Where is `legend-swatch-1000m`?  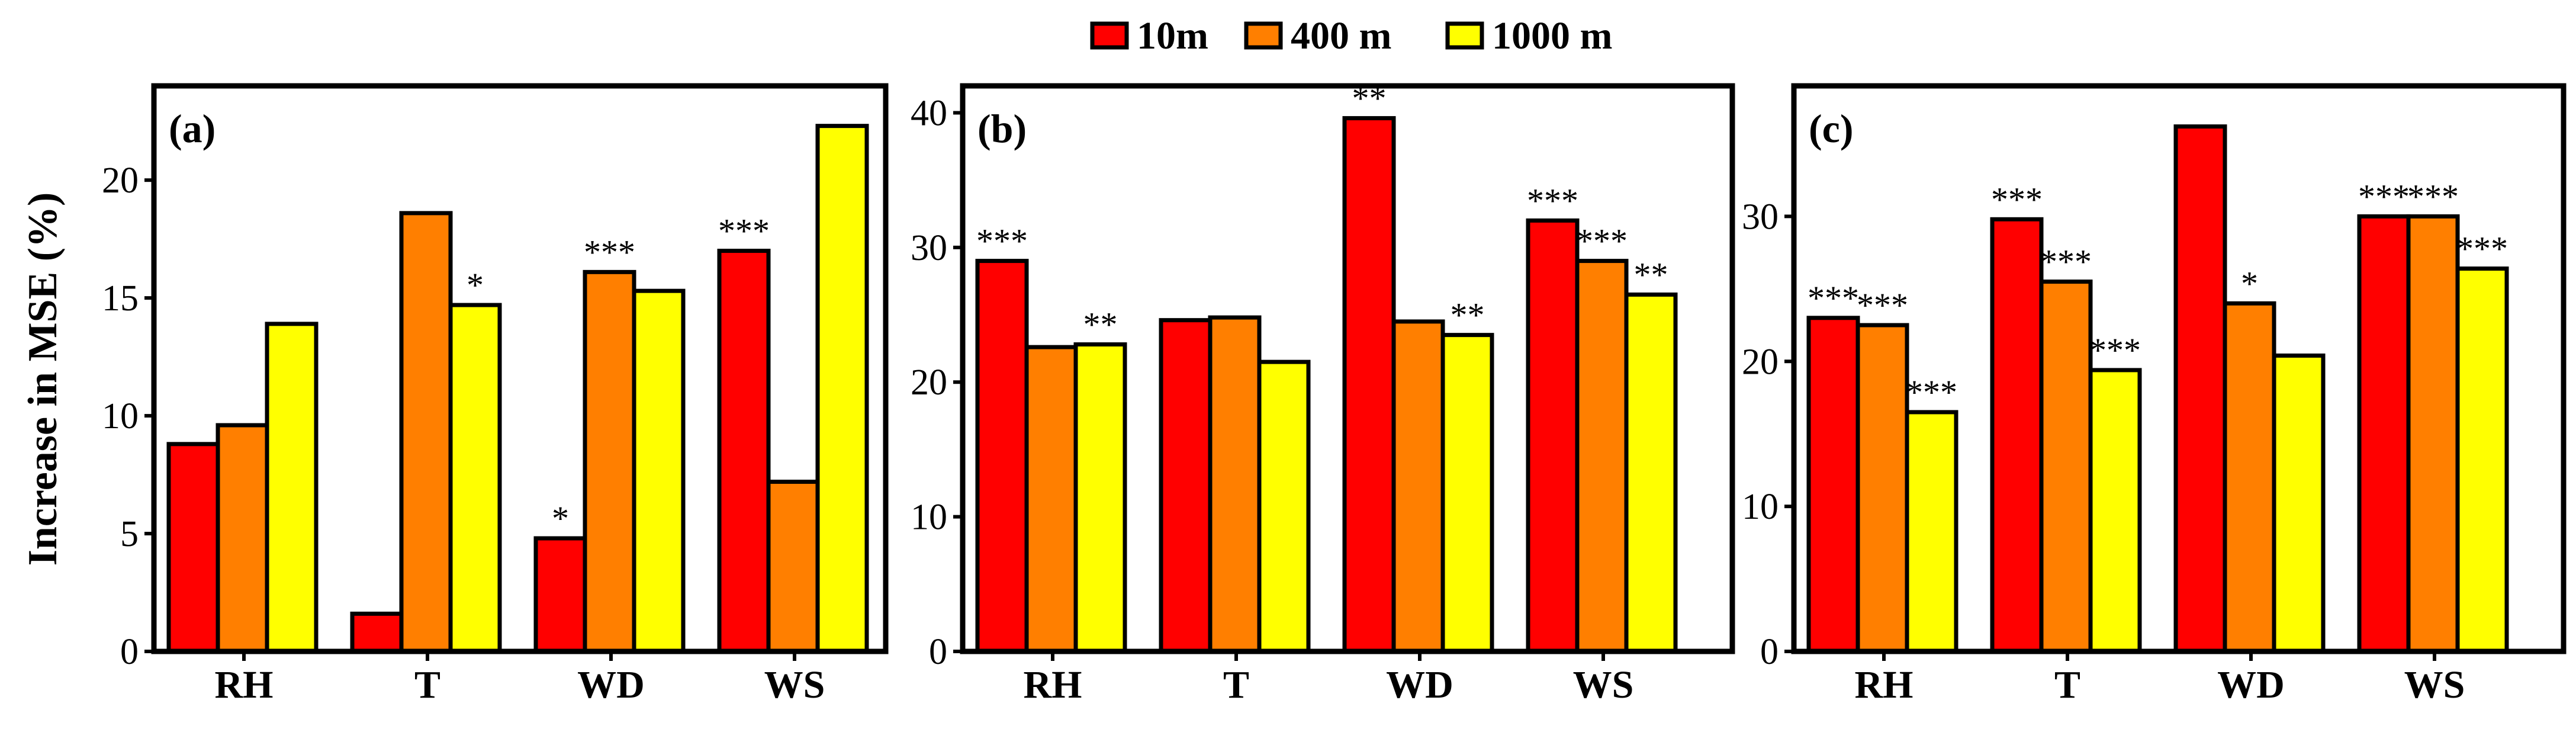
legend-swatch-1000m is located at coordinates (1464, 36).